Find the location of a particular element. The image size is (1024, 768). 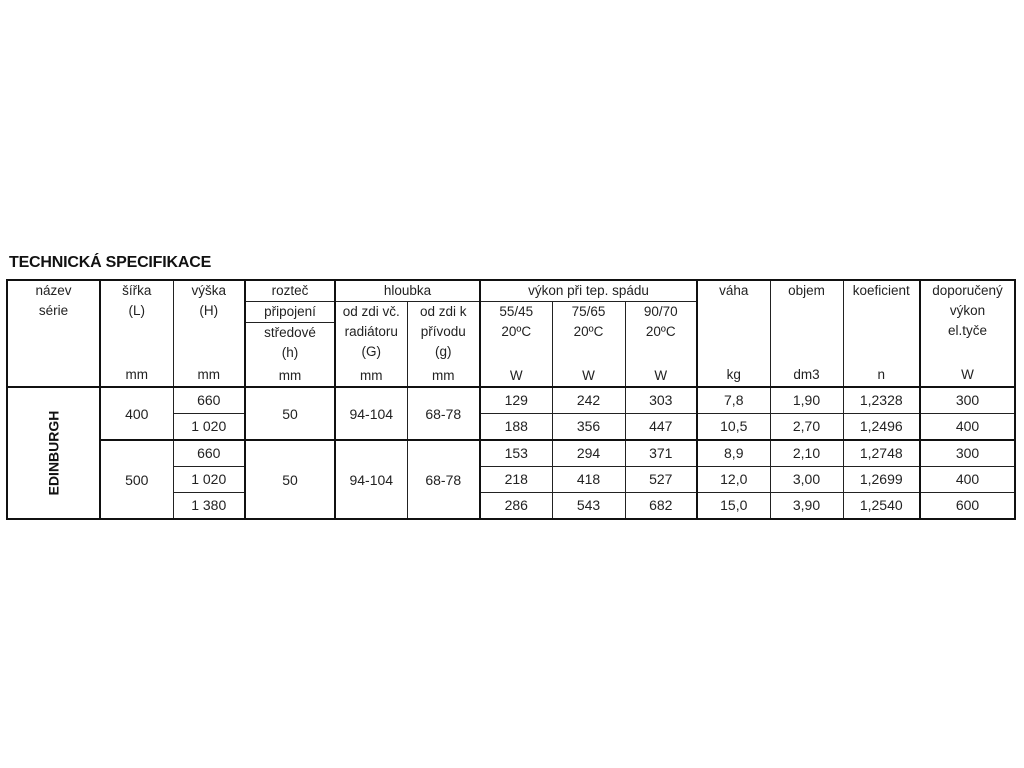

header-sirka: šířka (L) mm is located at coordinates (136, 333).